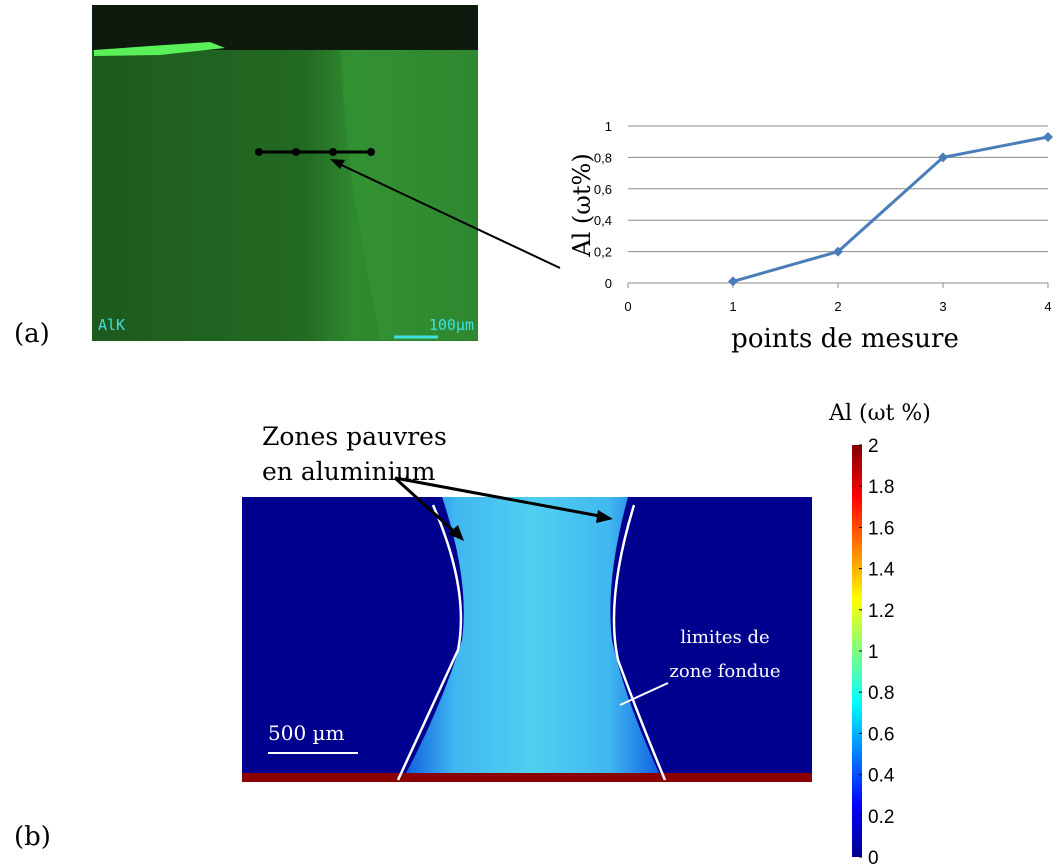 The width and height of the screenshot is (1055, 866). I want to click on sem-background, so click(285, 173).